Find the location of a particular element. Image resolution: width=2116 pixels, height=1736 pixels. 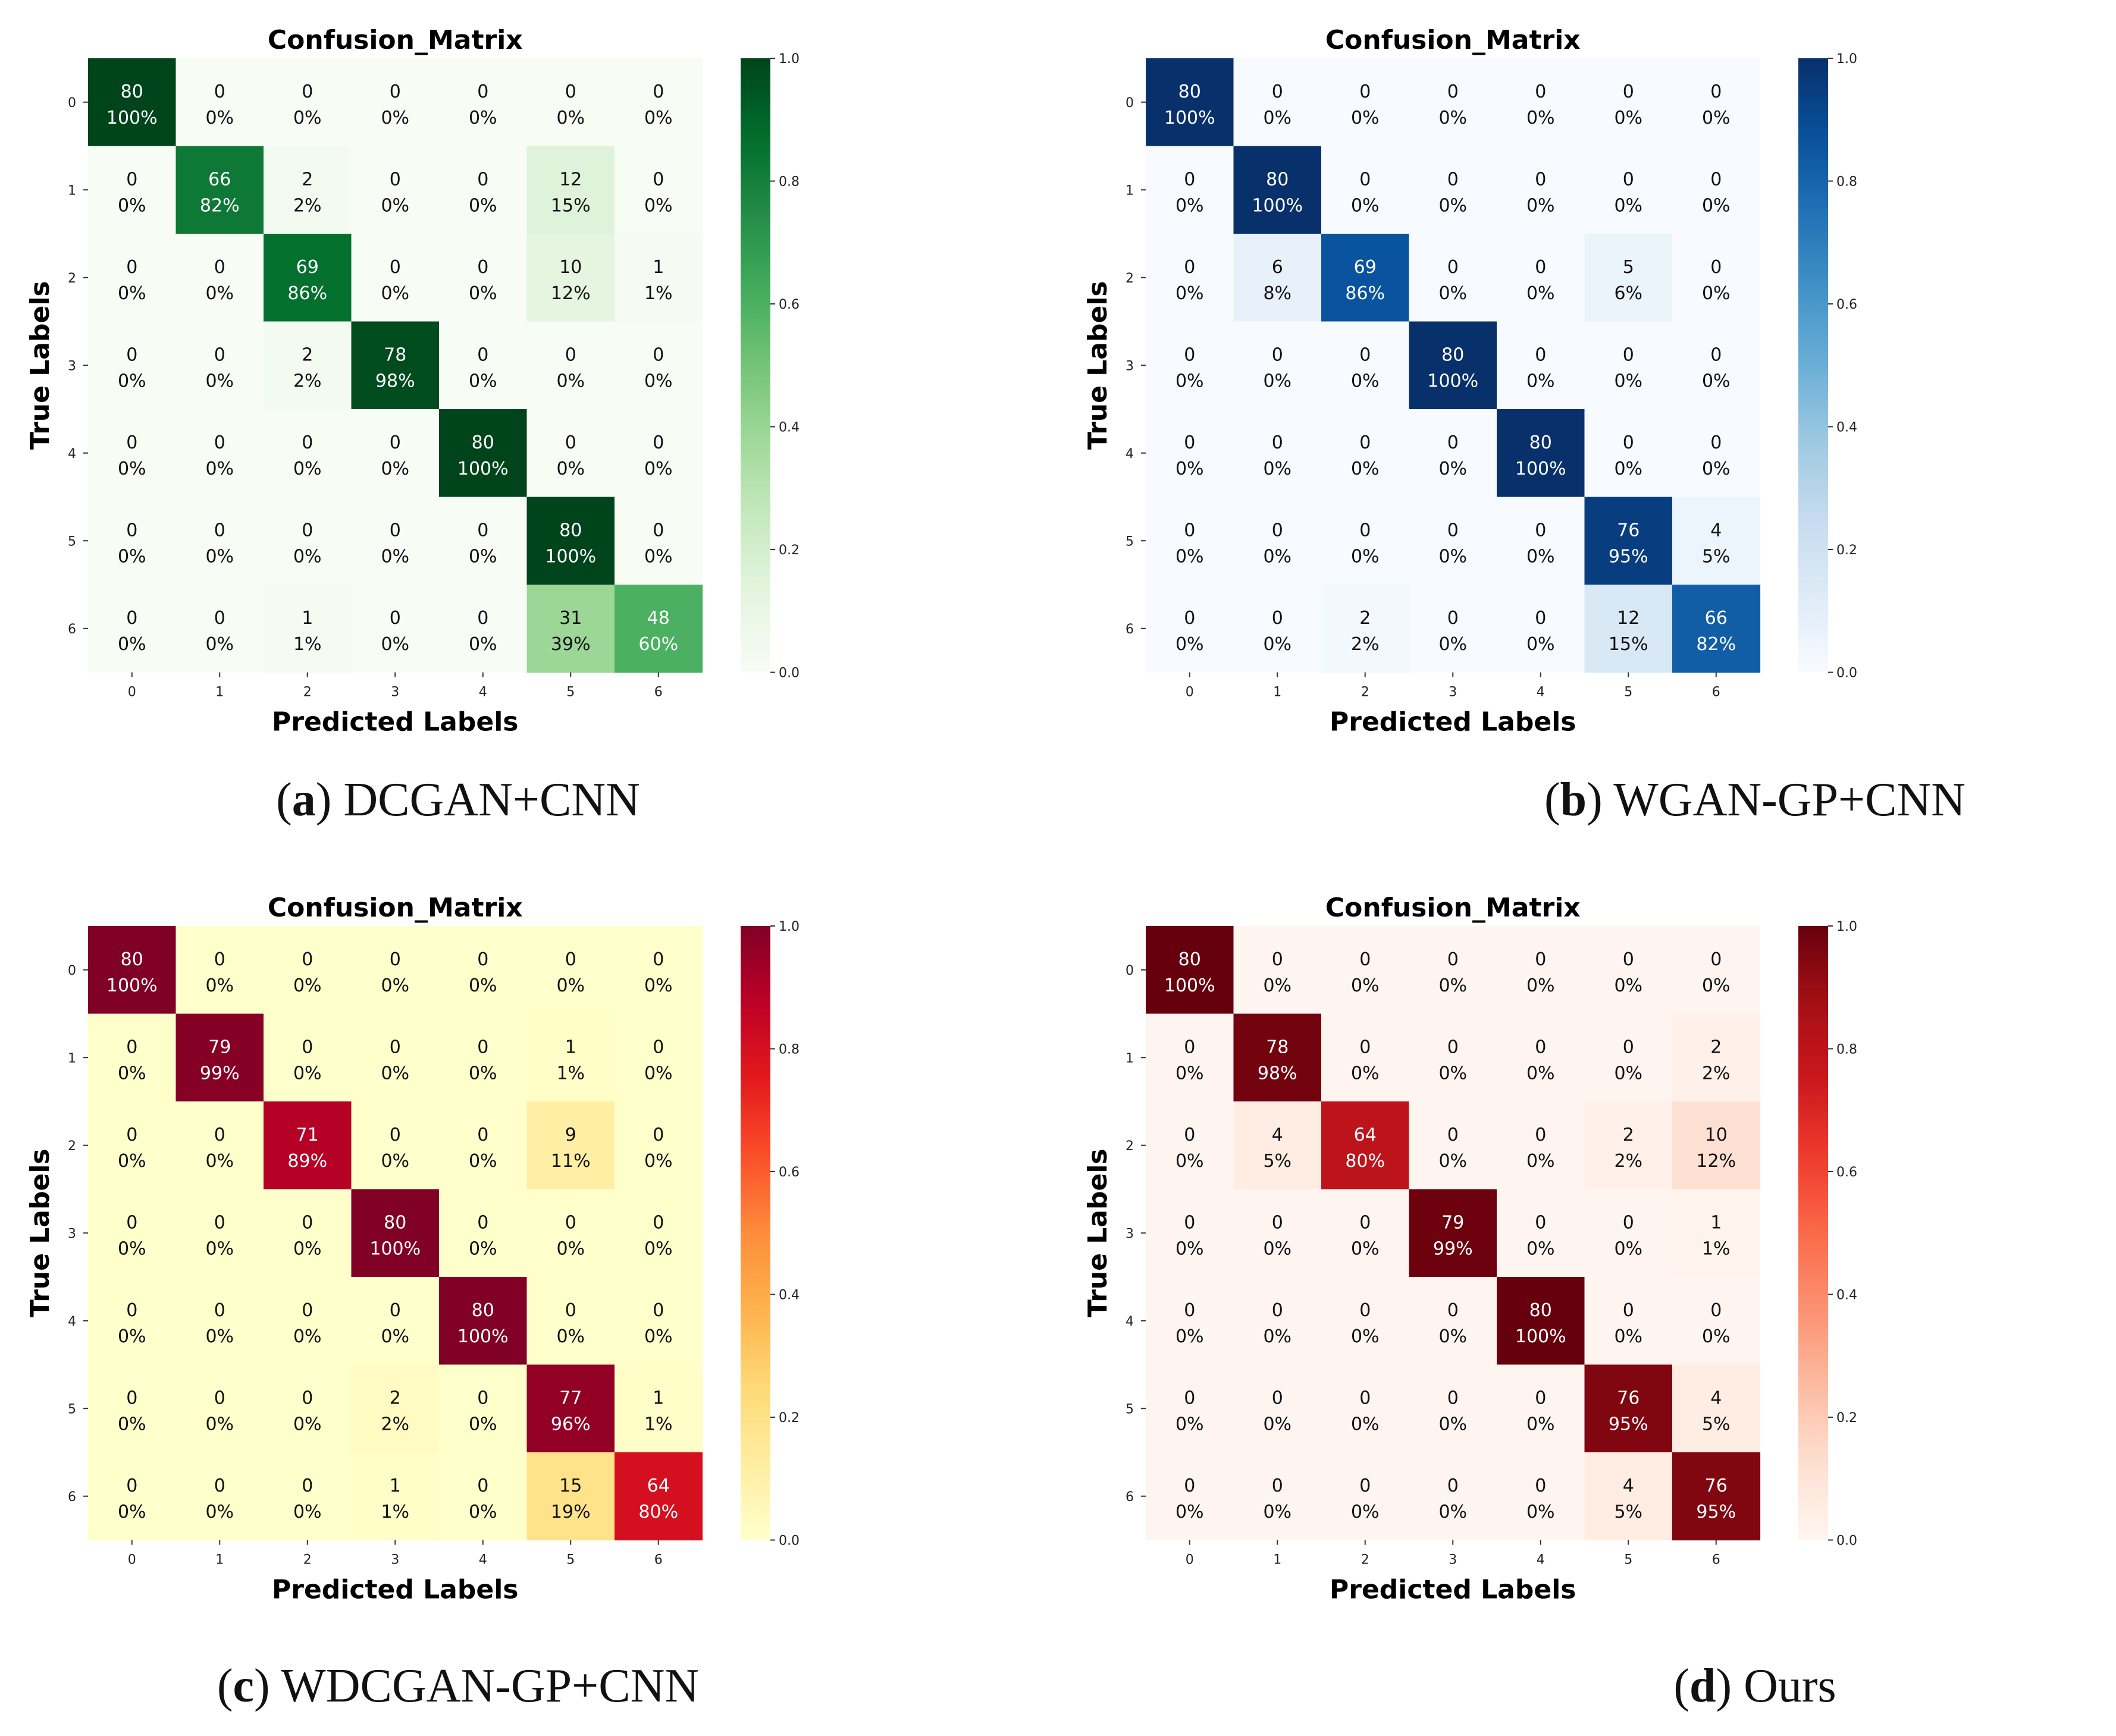

cell-count: 66 is located at coordinates (1716, 618).